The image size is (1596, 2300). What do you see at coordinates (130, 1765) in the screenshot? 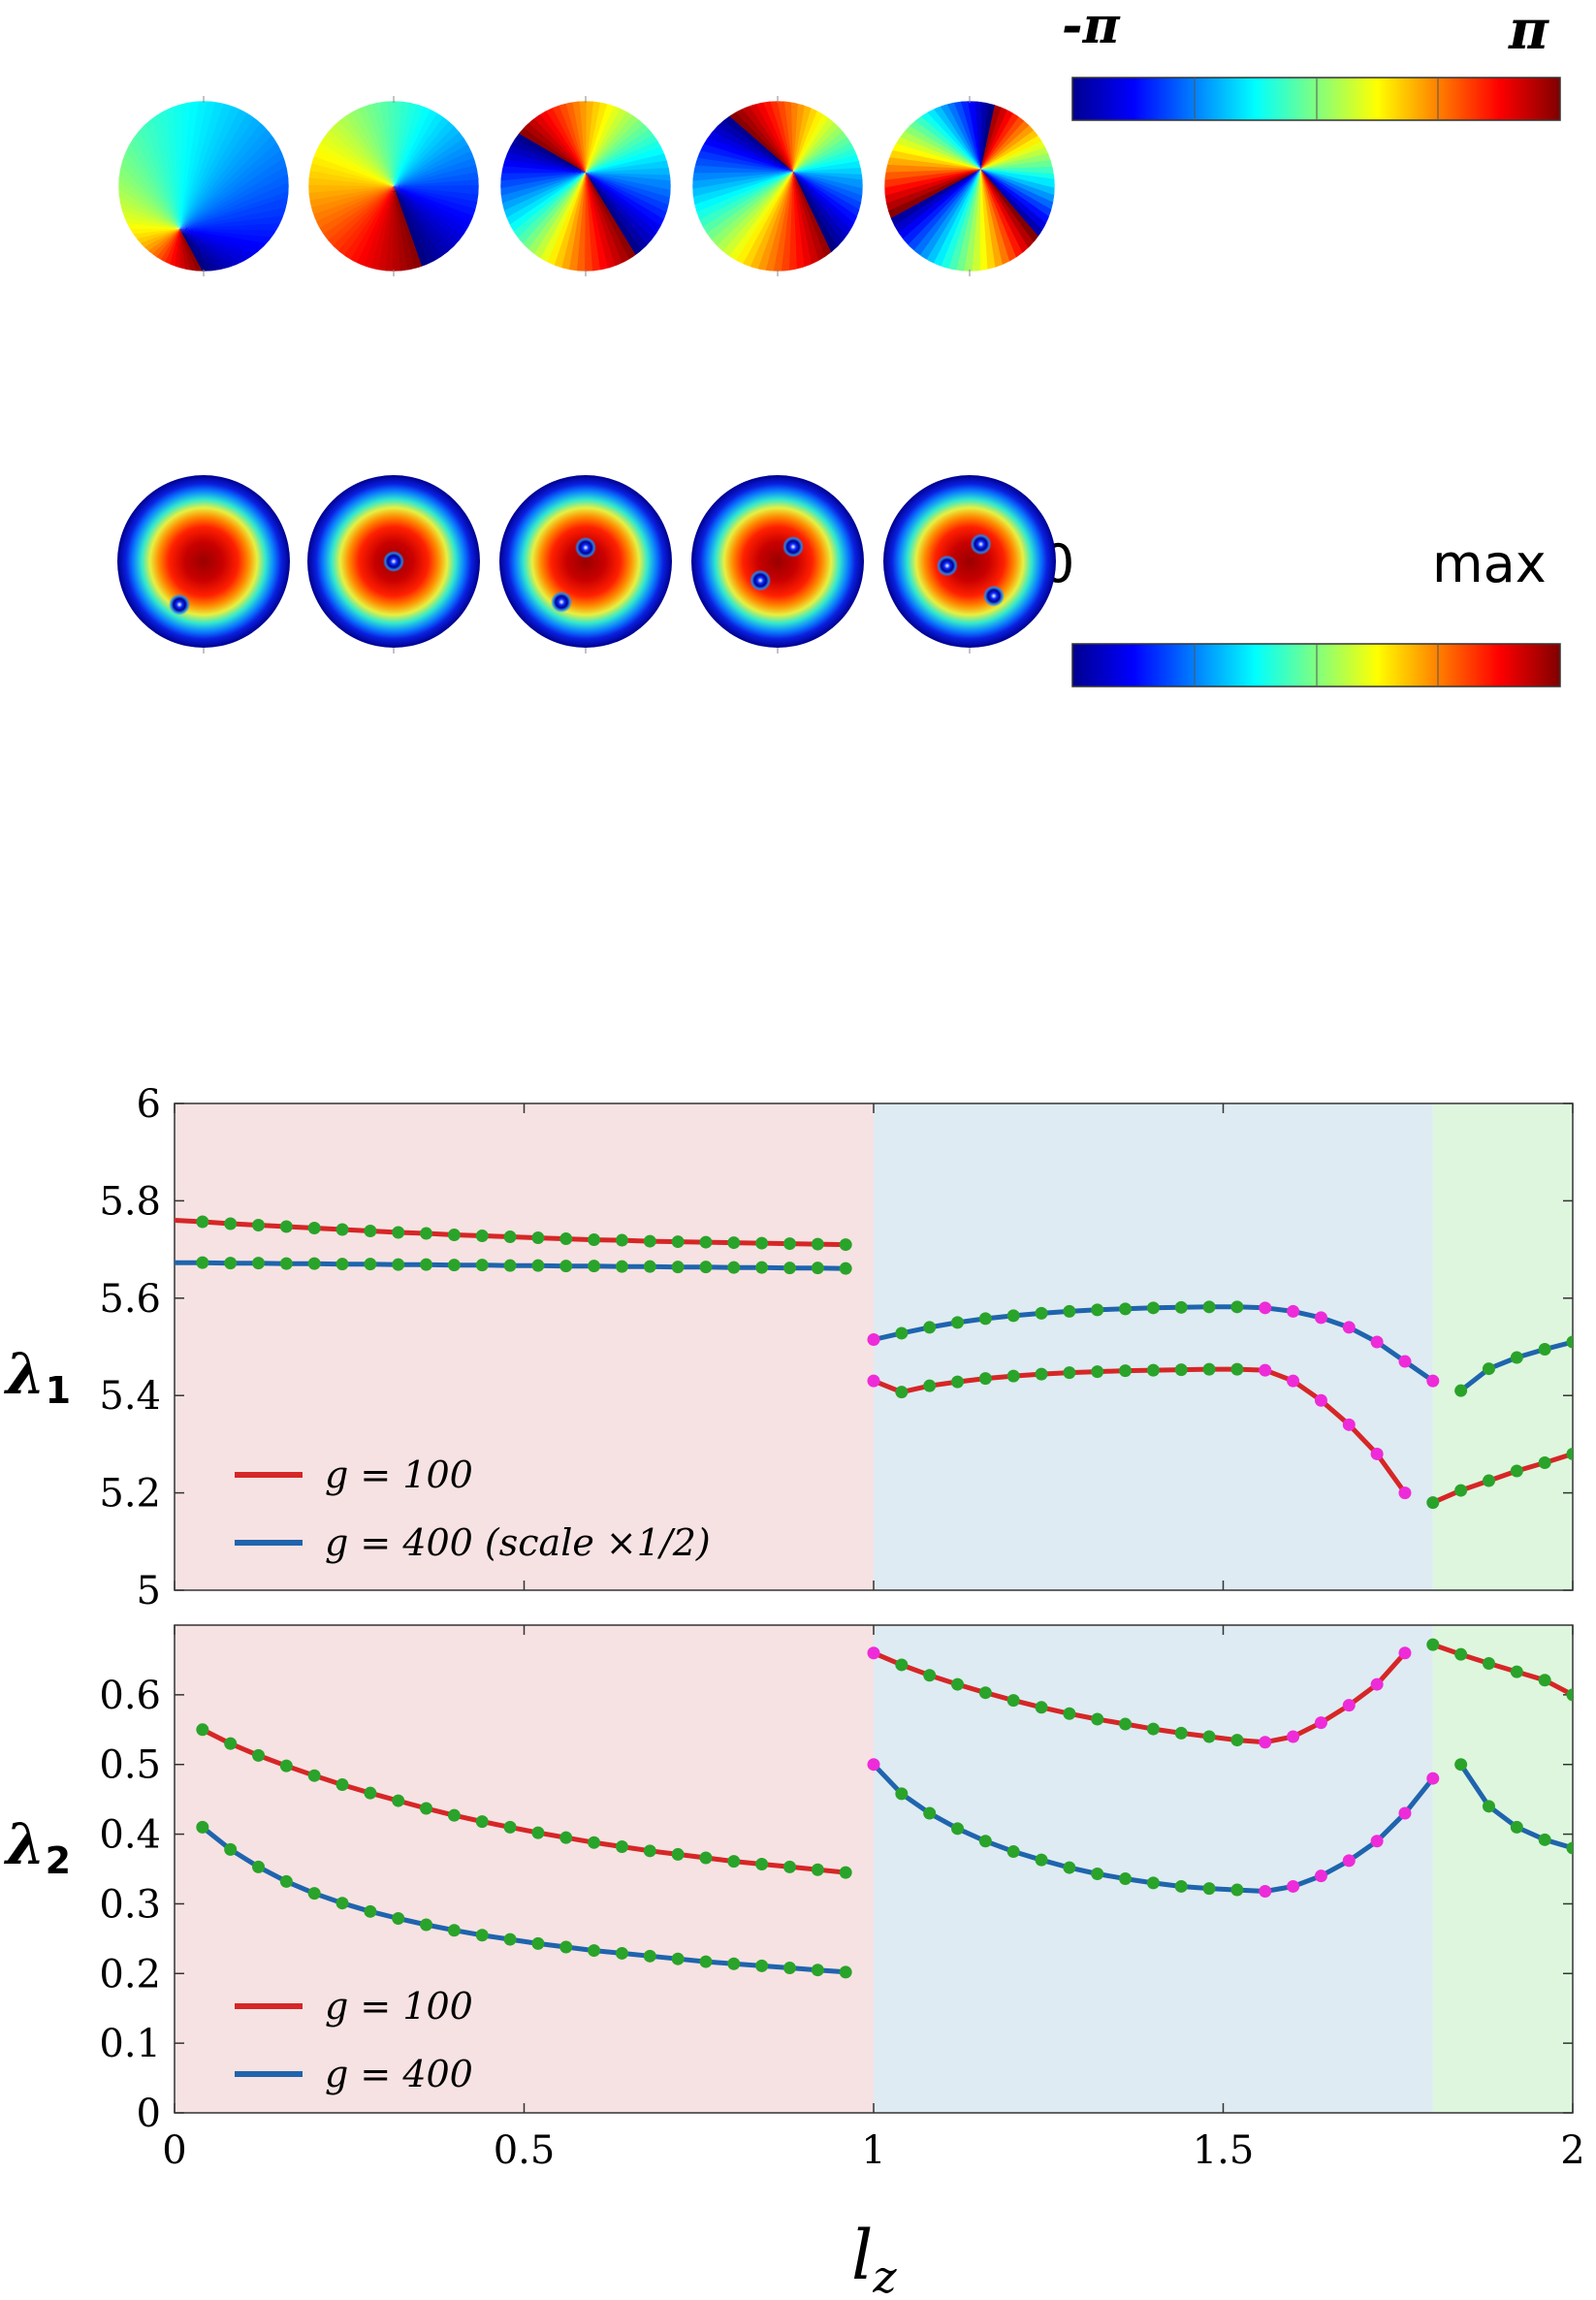
I see `y-tick-label: 0.5` at bounding box center [130, 1765].